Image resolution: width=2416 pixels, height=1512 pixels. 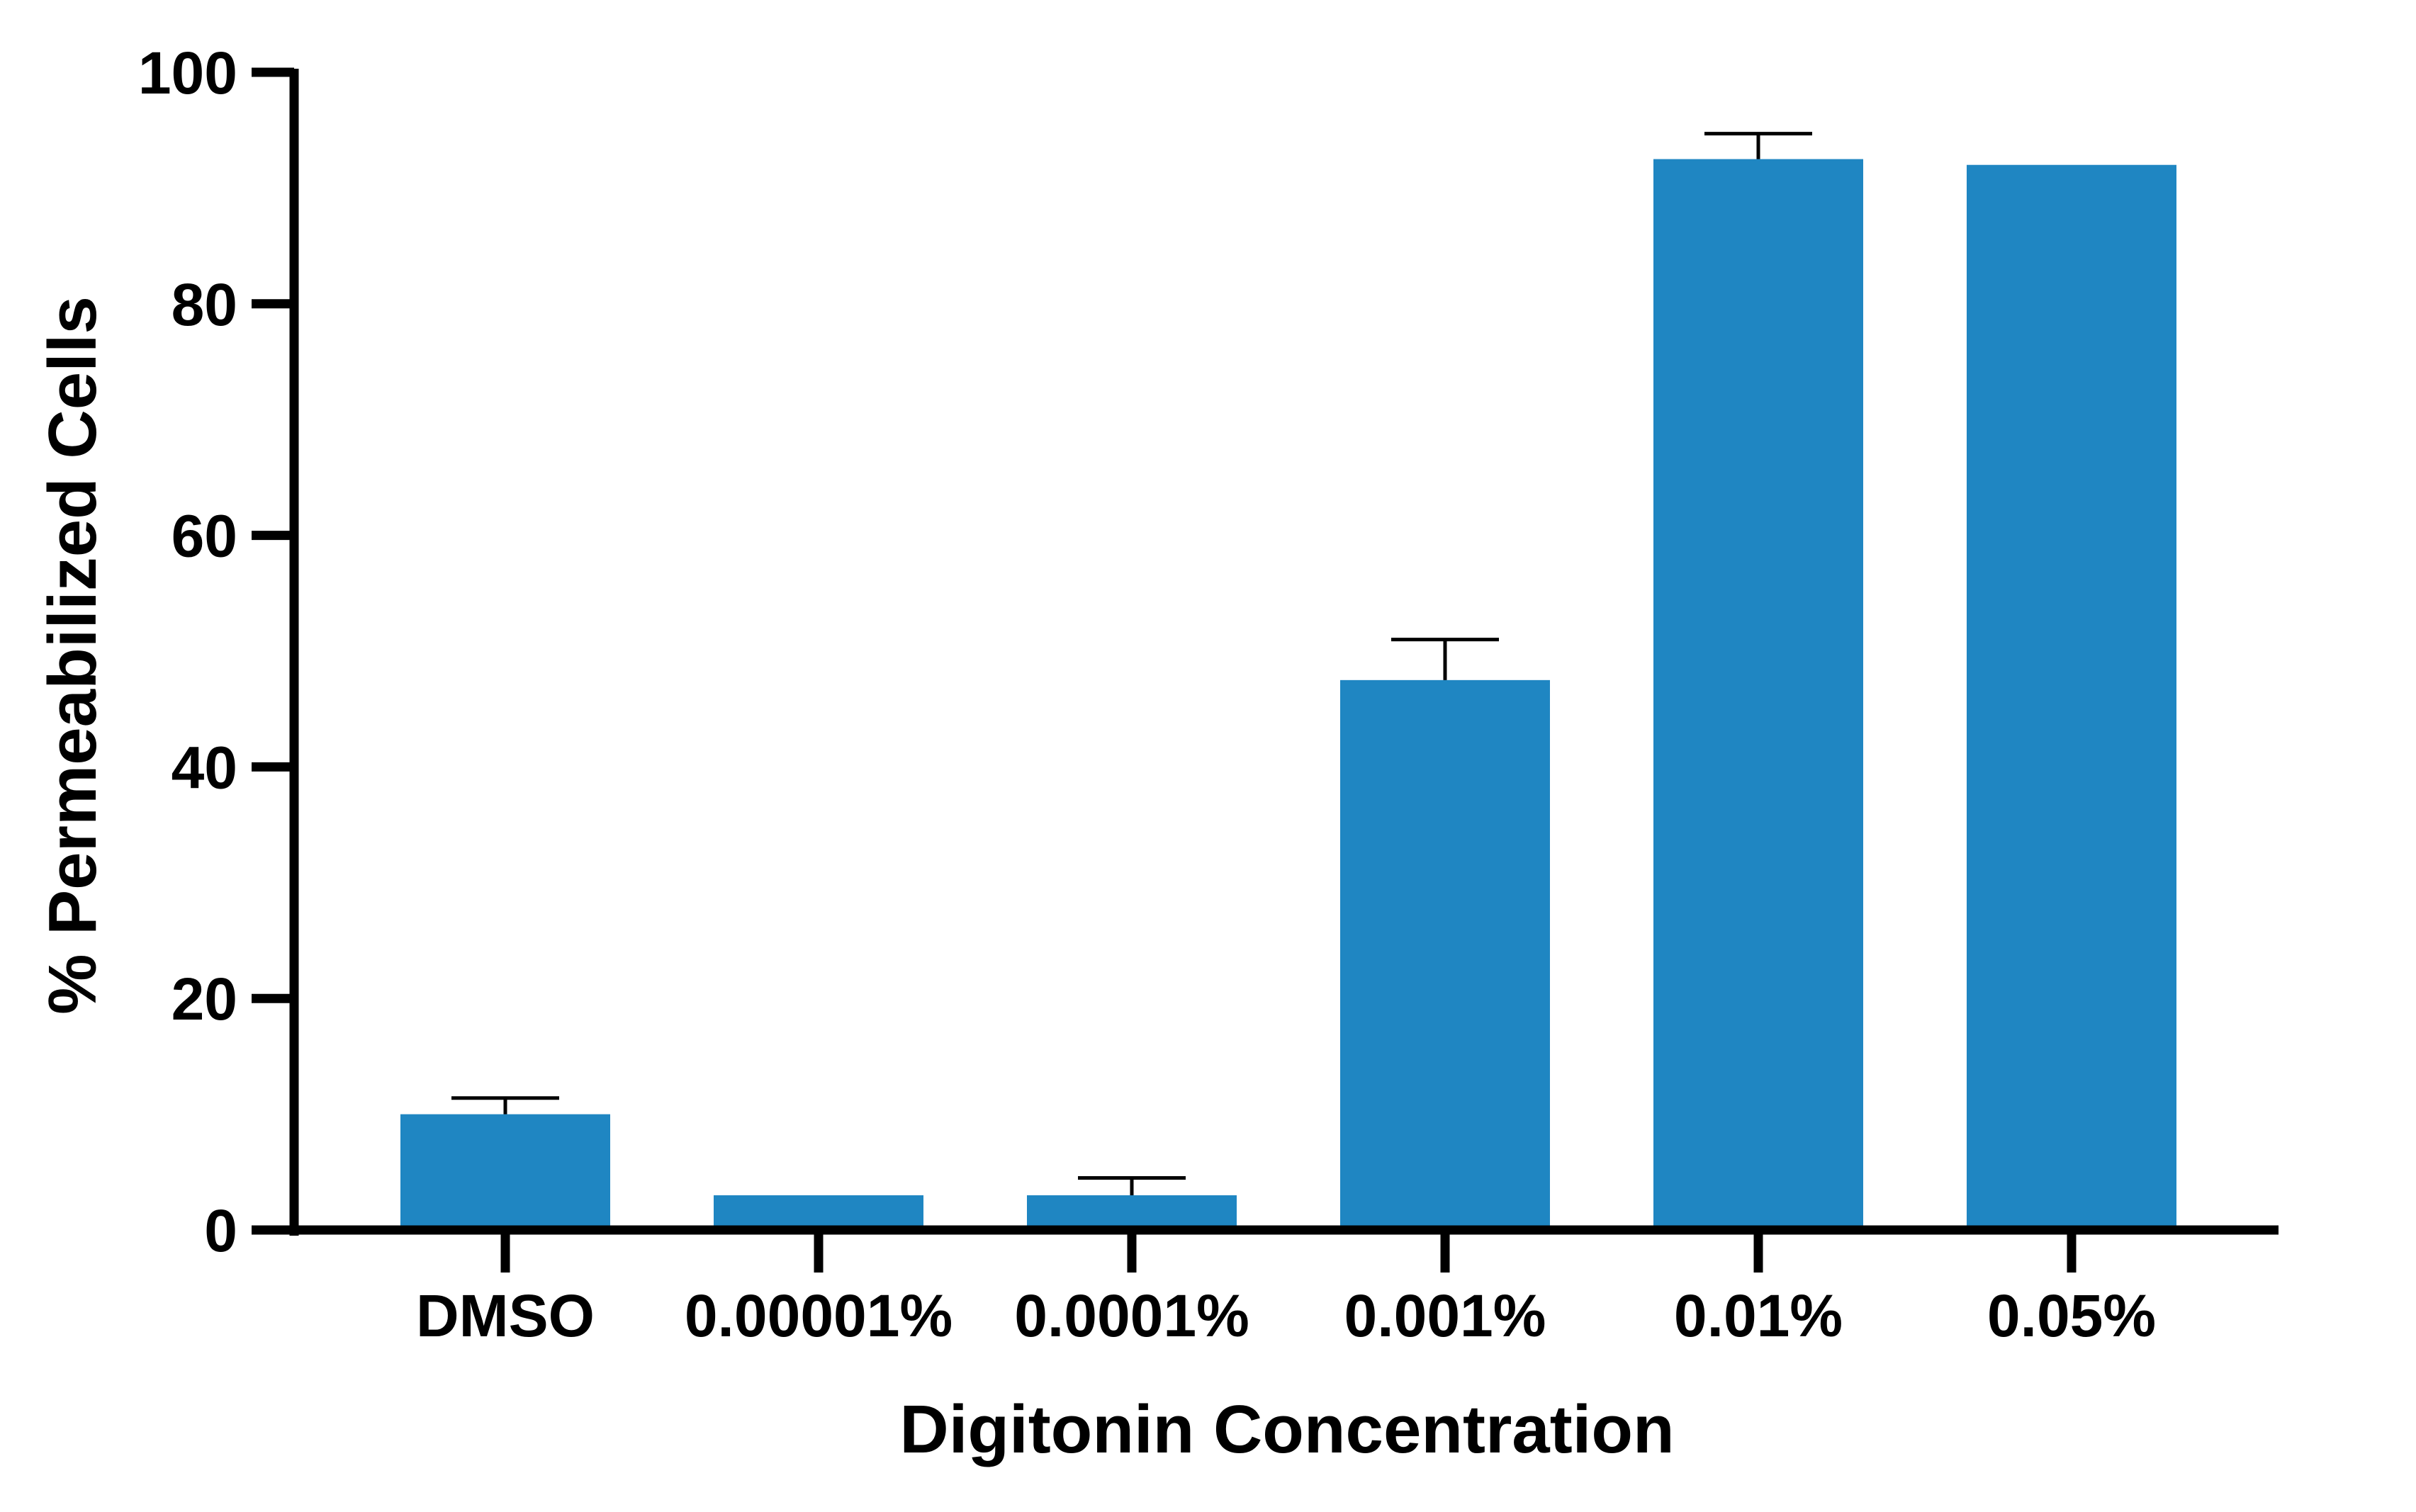 What do you see at coordinates (2071, 1315) in the screenshot?
I see `x-category-label: 0.05%` at bounding box center [2071, 1315].